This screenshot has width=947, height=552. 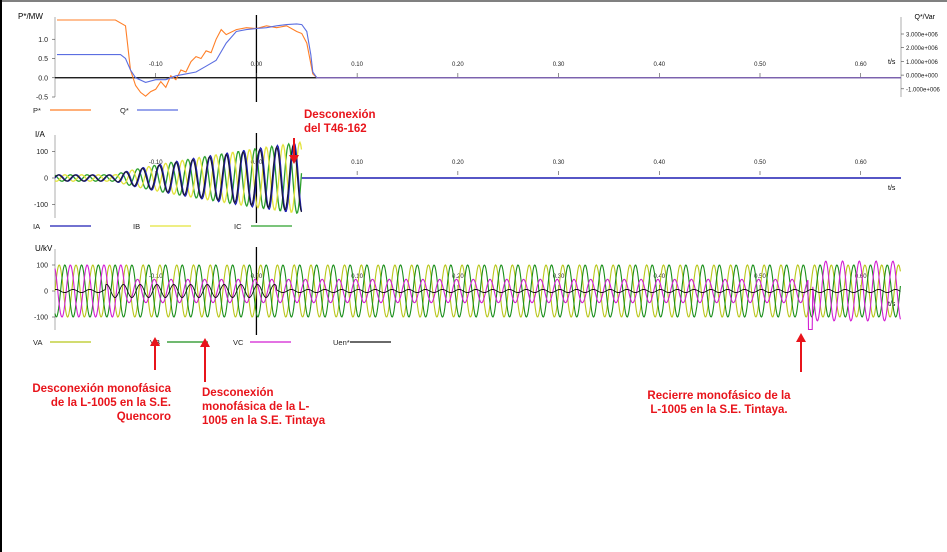 I want to click on p1-xtick-label: 0.20, so click(x=458, y=65).